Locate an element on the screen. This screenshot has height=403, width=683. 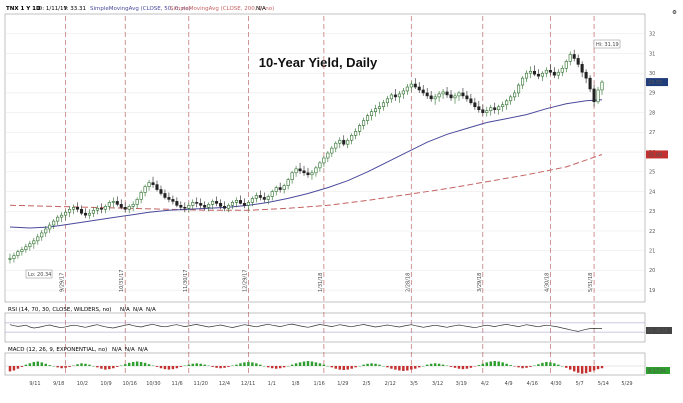
rsi-na-3: N/A is located at coordinates (151, 310).